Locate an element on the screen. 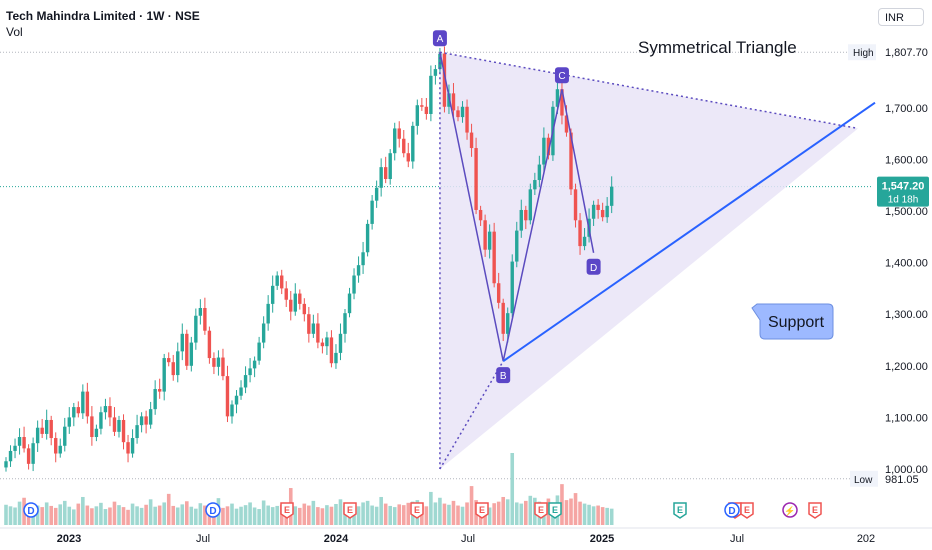  dividend-icon-label: D is located at coordinates (212, 511).